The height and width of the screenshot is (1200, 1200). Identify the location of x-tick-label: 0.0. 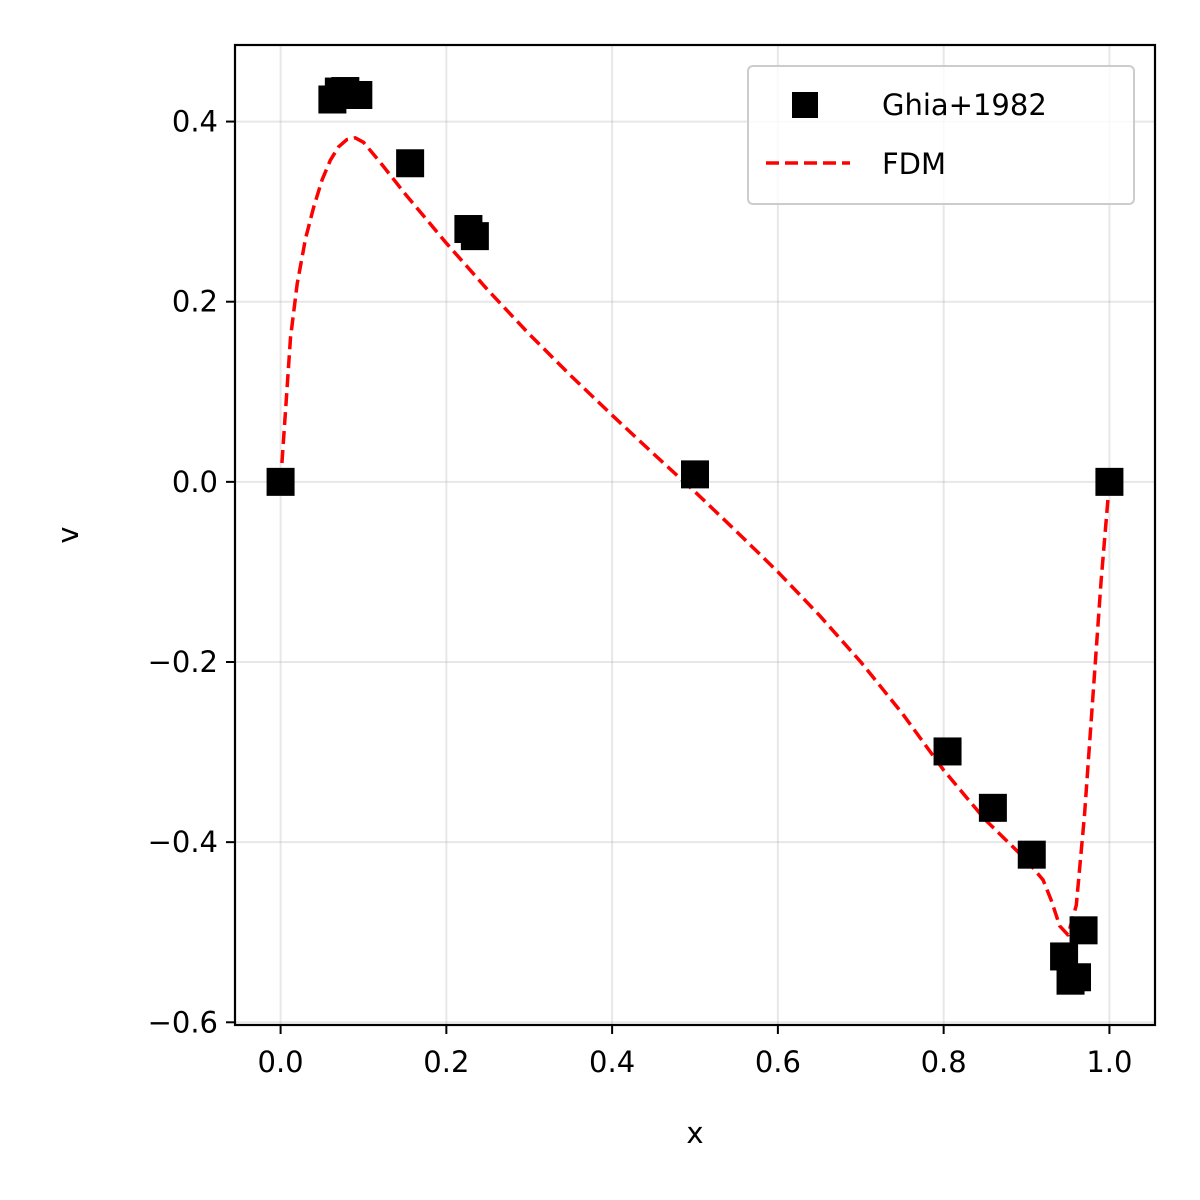
(281, 1062).